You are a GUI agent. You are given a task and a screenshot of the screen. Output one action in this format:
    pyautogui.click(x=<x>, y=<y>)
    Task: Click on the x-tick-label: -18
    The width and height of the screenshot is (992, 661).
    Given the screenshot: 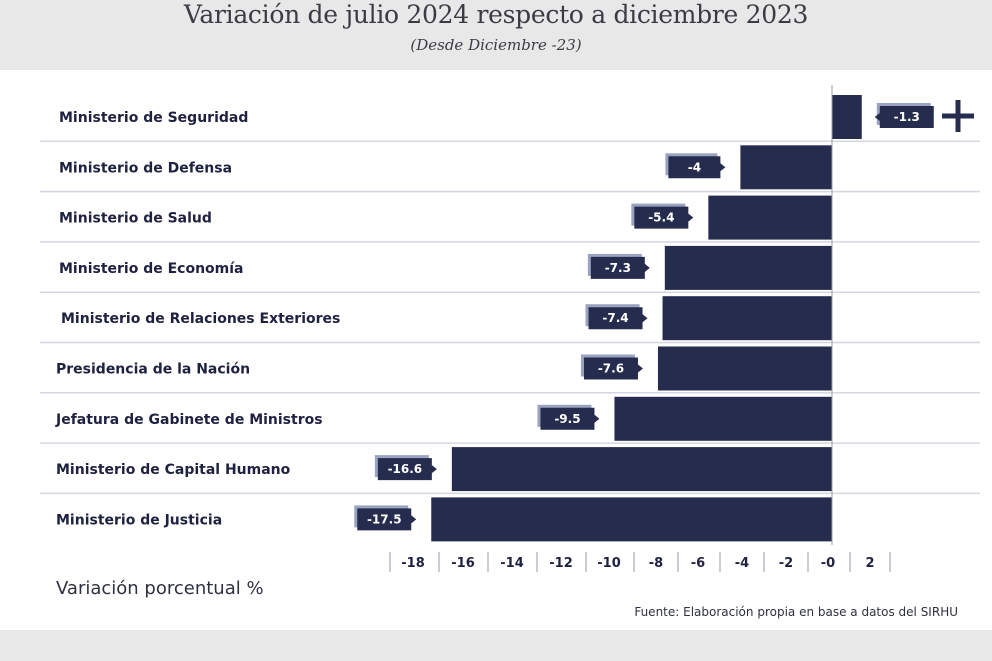 What is the action you would take?
    pyautogui.click(x=413, y=563)
    